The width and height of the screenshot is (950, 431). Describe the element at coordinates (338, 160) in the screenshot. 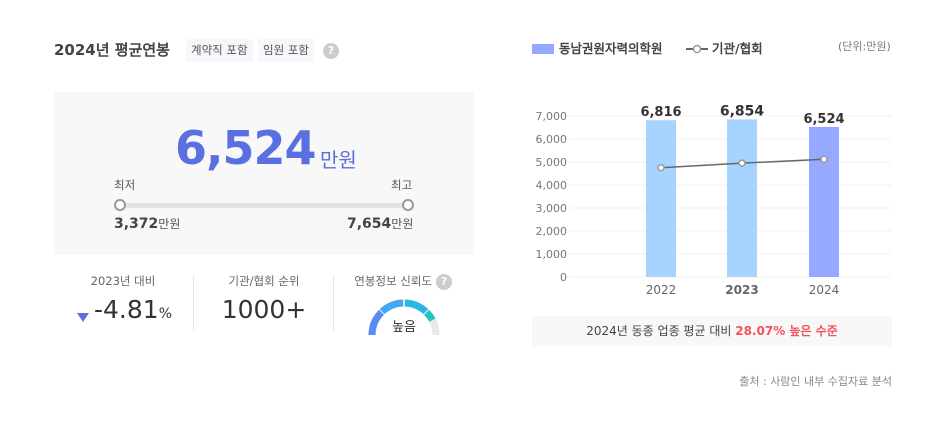

I see `average-unit: 만원` at that location.